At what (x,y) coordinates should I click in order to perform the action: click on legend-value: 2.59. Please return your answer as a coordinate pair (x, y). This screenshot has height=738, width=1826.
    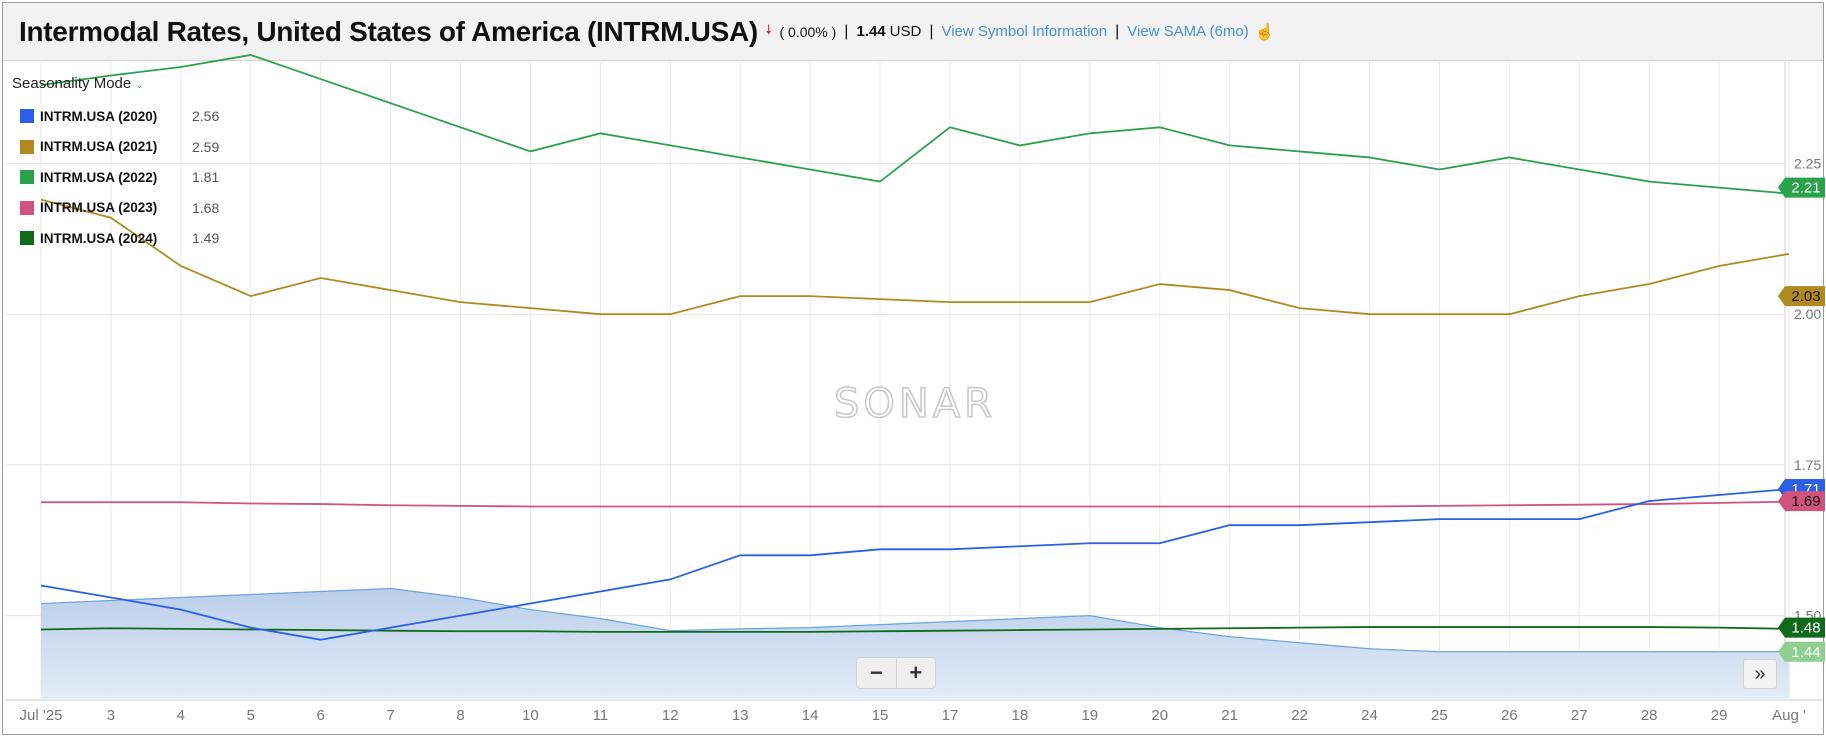
    Looking at the image, I should click on (206, 146).